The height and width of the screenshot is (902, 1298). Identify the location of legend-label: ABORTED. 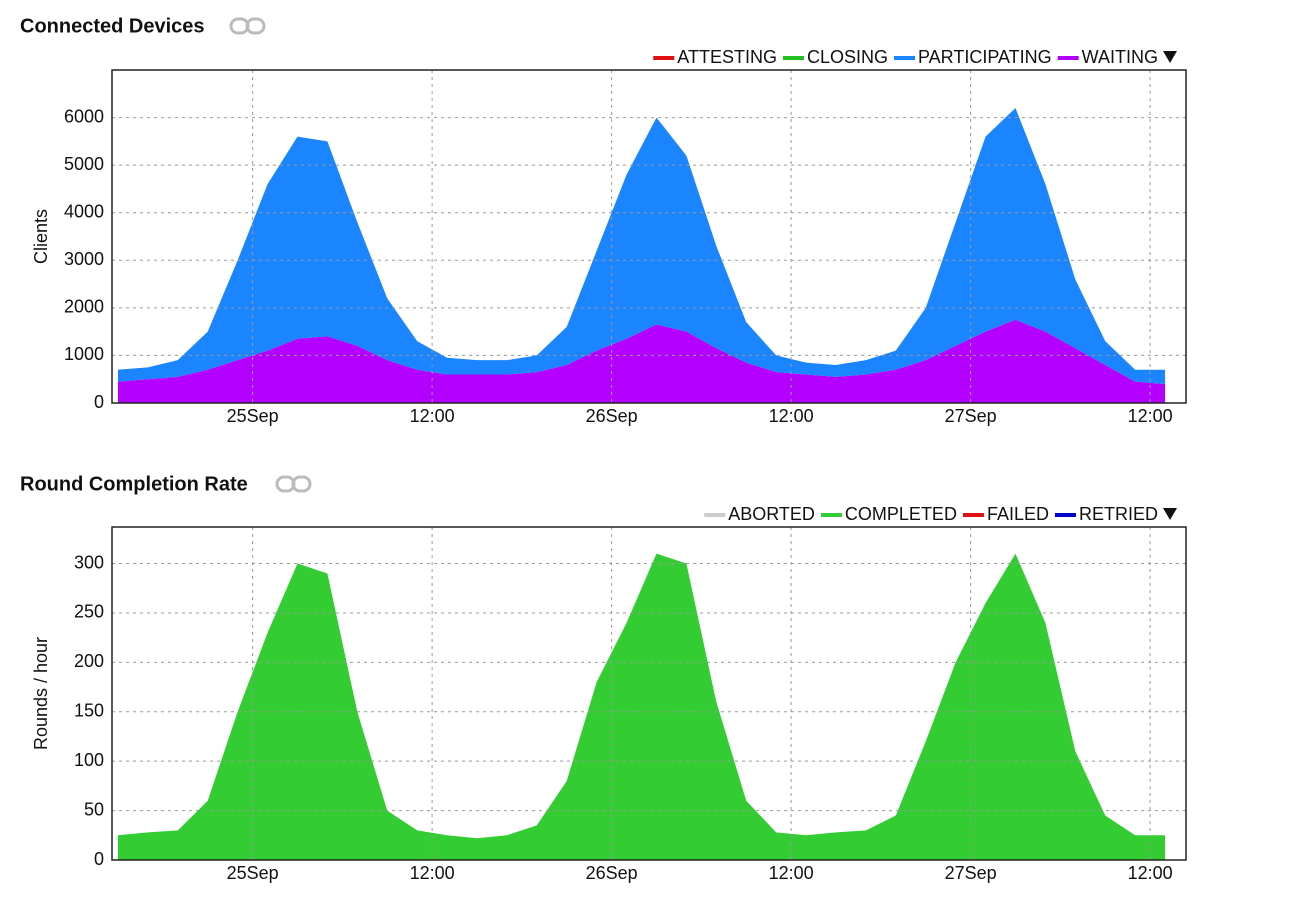
(771, 514).